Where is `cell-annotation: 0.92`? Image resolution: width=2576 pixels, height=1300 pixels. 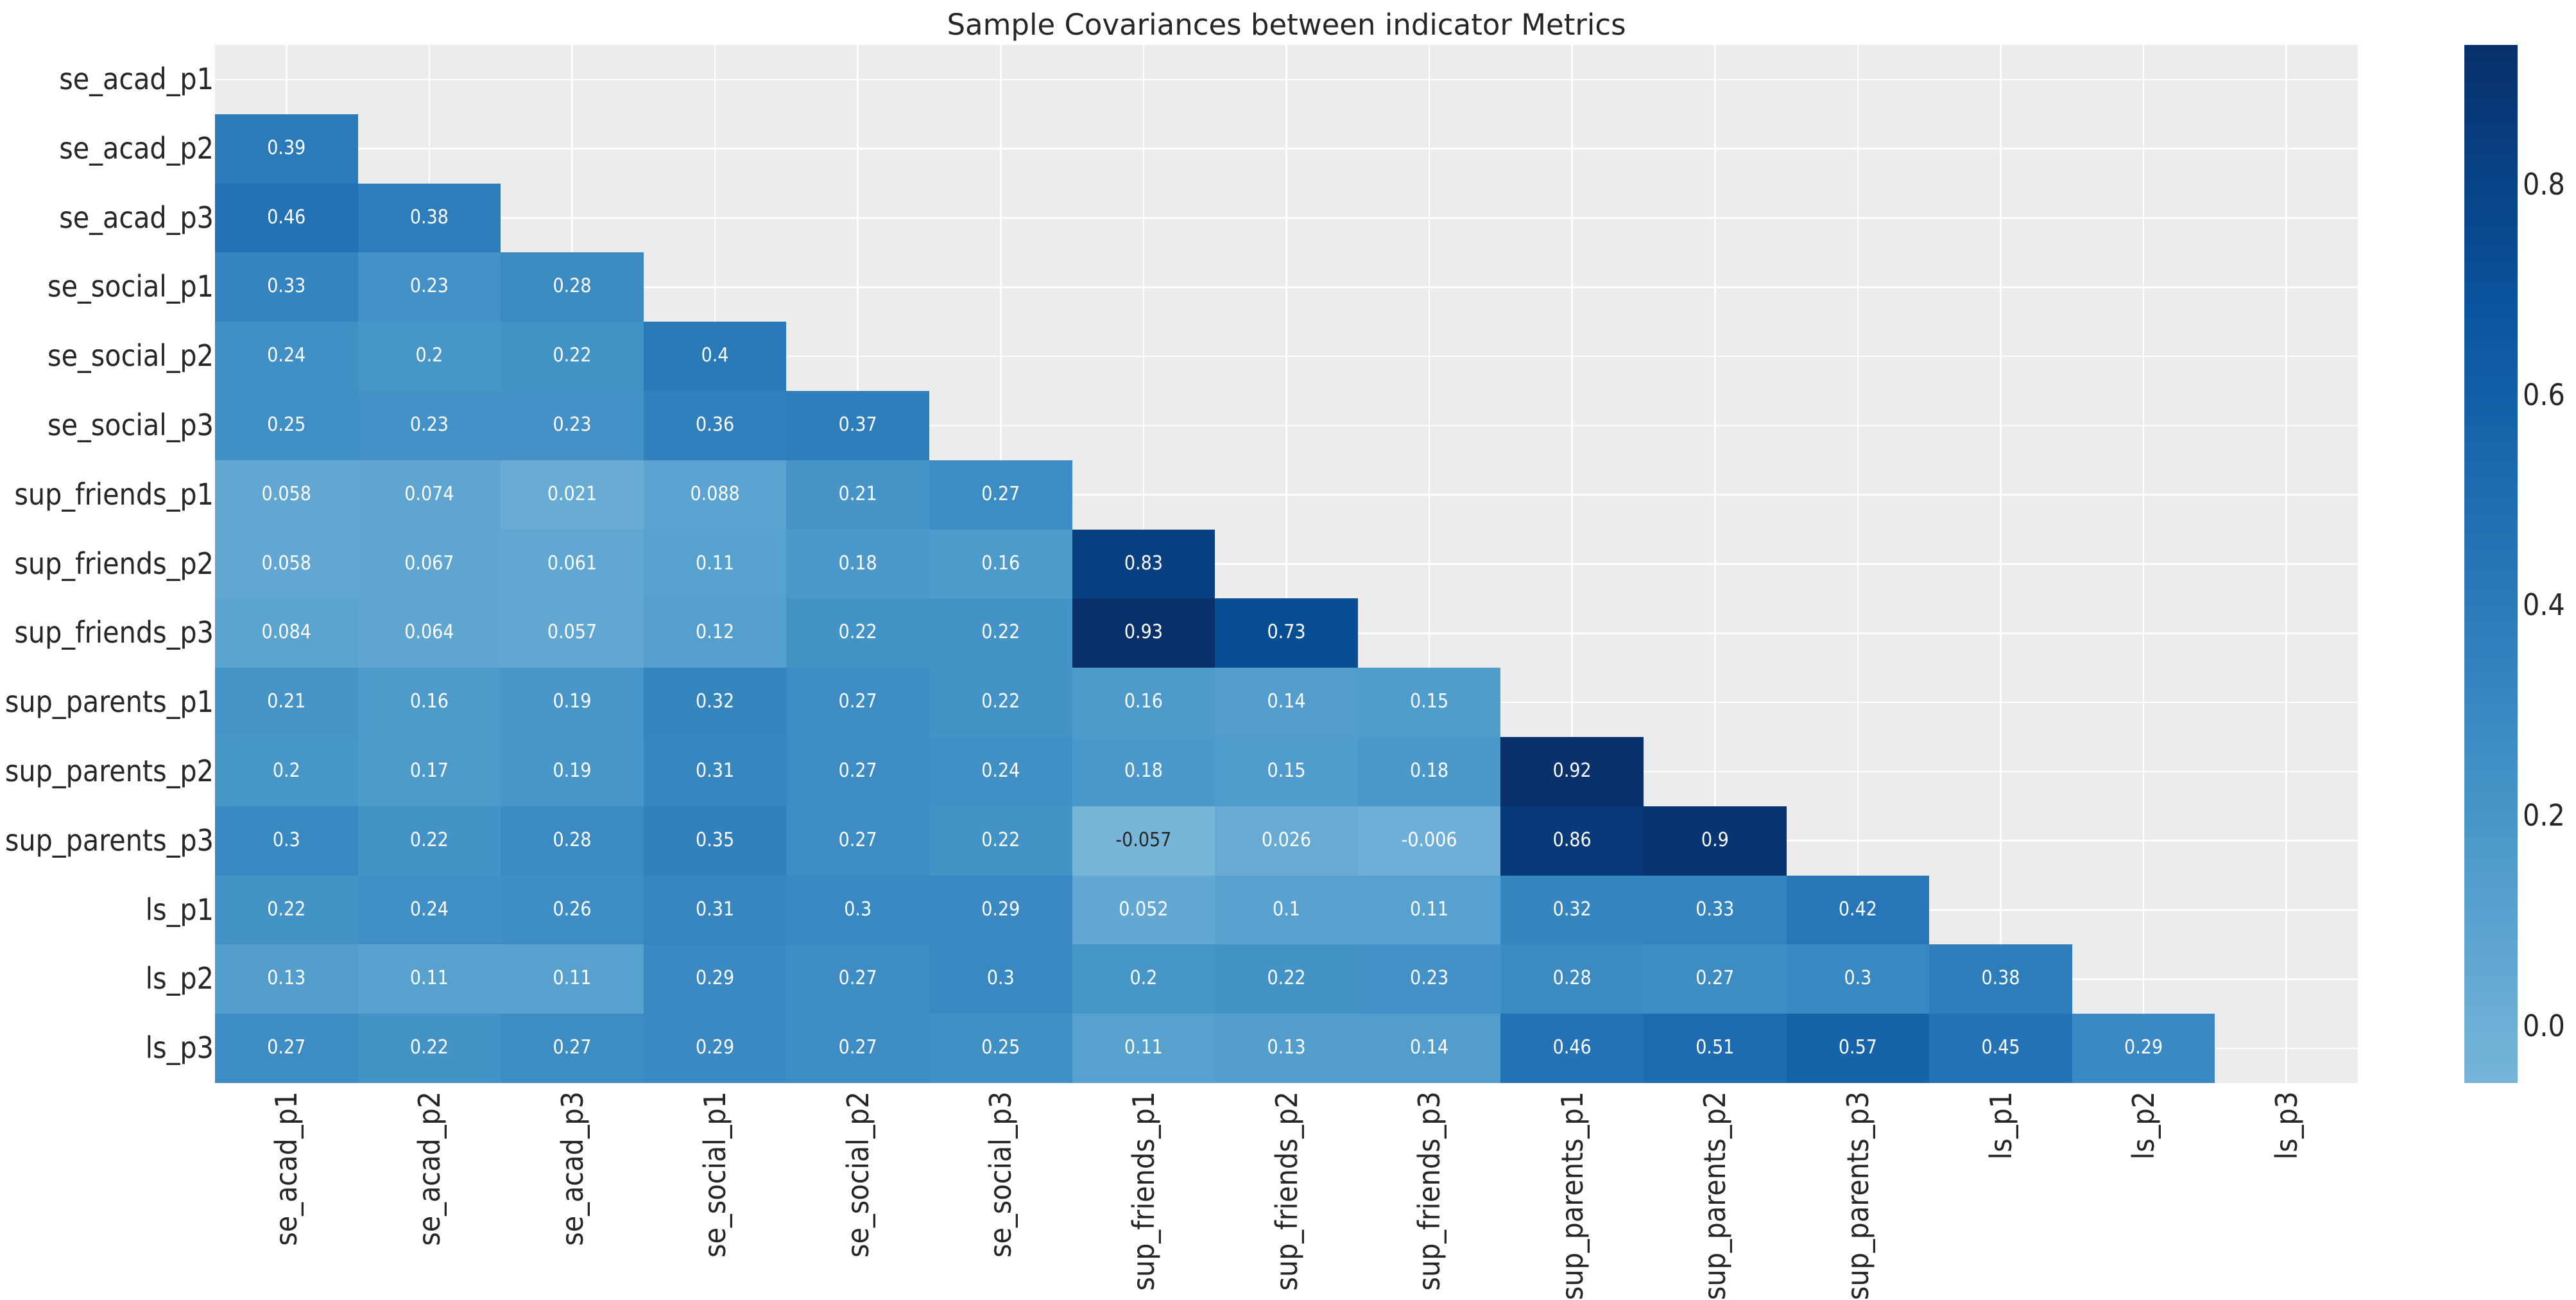 cell-annotation: 0.92 is located at coordinates (1572, 770).